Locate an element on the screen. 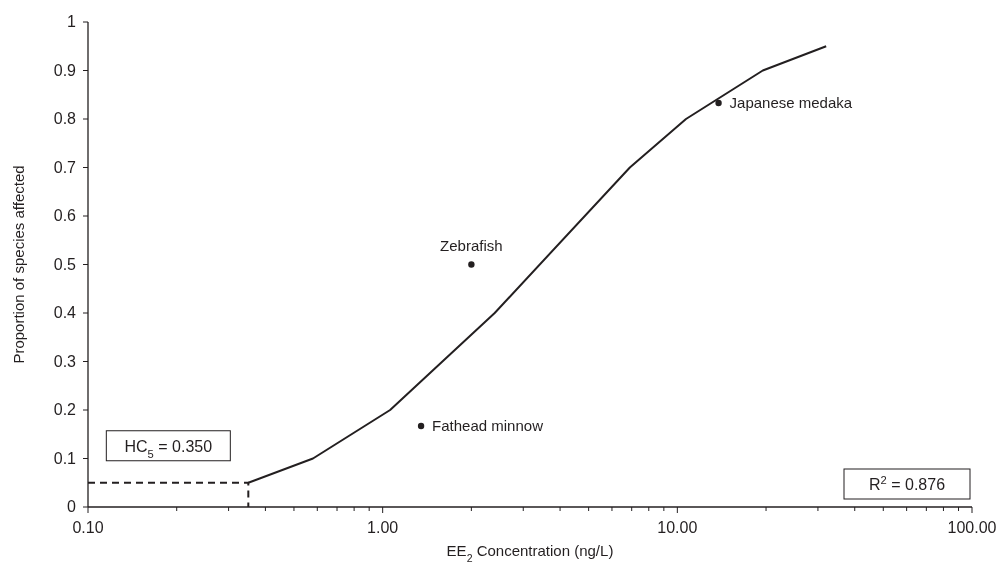 The height and width of the screenshot is (563, 1001). x-tick-label: 10.00 is located at coordinates (677, 527).